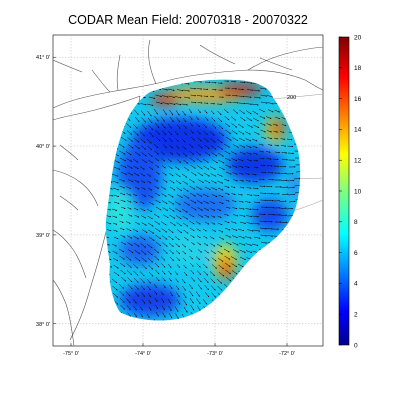 The image size is (400, 400). What do you see at coordinates (358, 99) in the screenshot?
I see `colorbar-tick-label: 16` at bounding box center [358, 99].